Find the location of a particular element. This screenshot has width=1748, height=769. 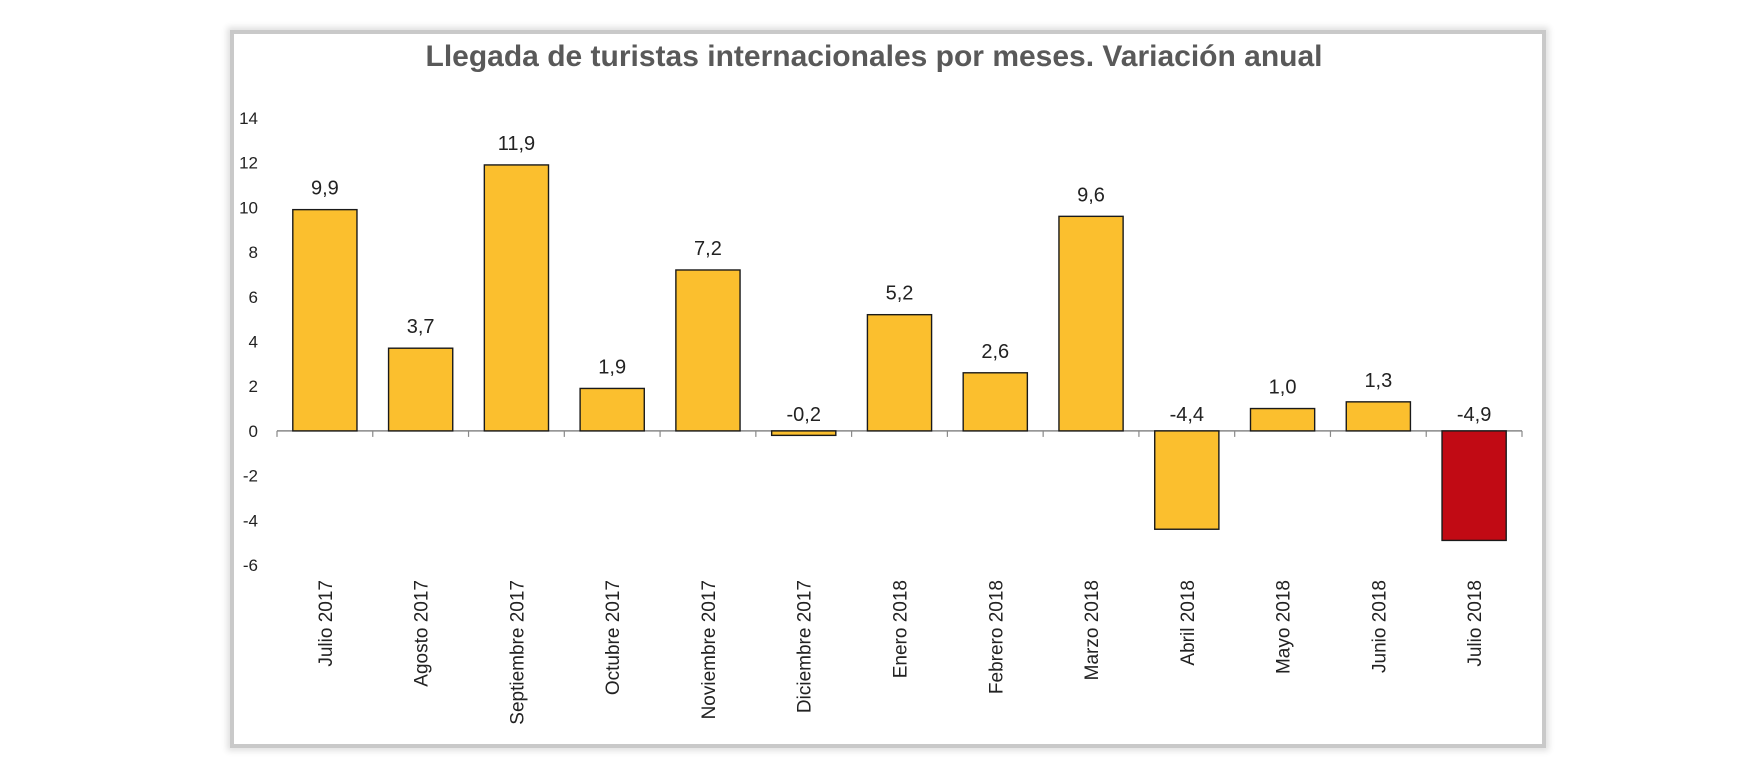

x-tick-label: Junio 2018 is located at coordinates (1379, 626).